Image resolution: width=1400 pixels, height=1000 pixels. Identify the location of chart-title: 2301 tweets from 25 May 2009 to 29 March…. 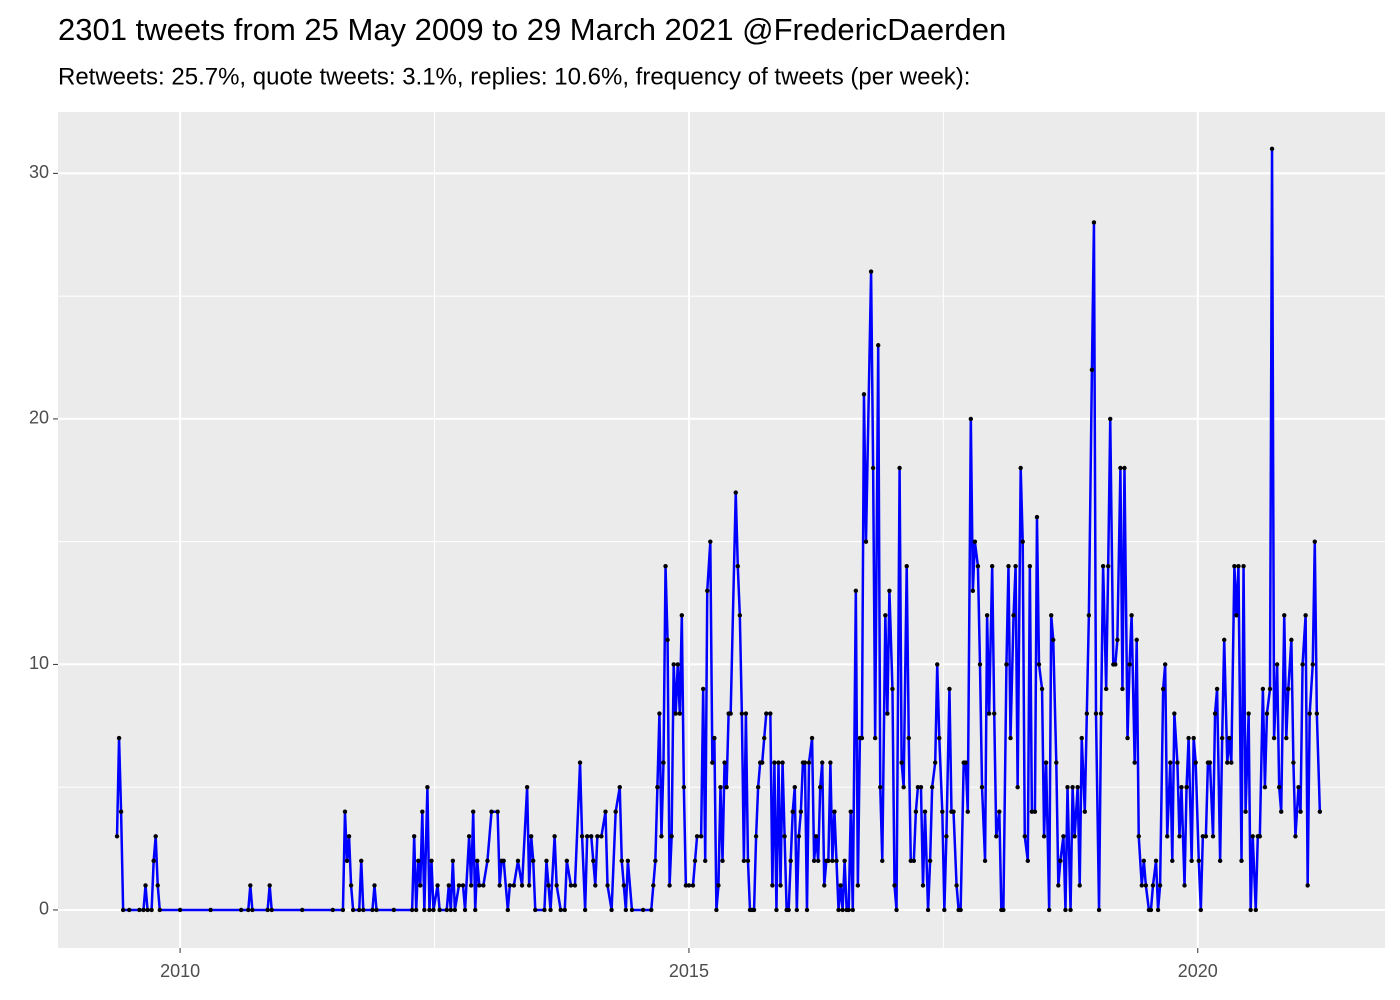
(532, 29).